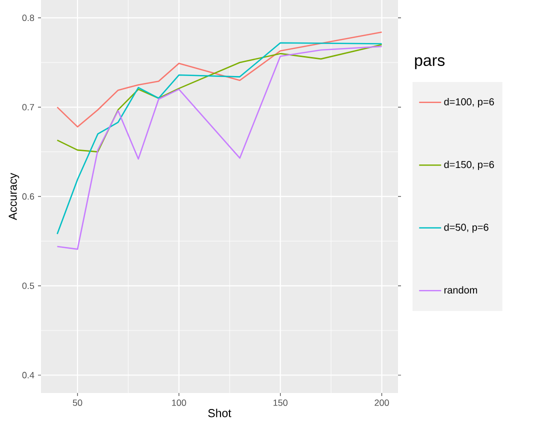 The width and height of the screenshot is (558, 427). What do you see at coordinates (28, 196) in the screenshot?
I see `y-tick-label: 0.6` at bounding box center [28, 196].